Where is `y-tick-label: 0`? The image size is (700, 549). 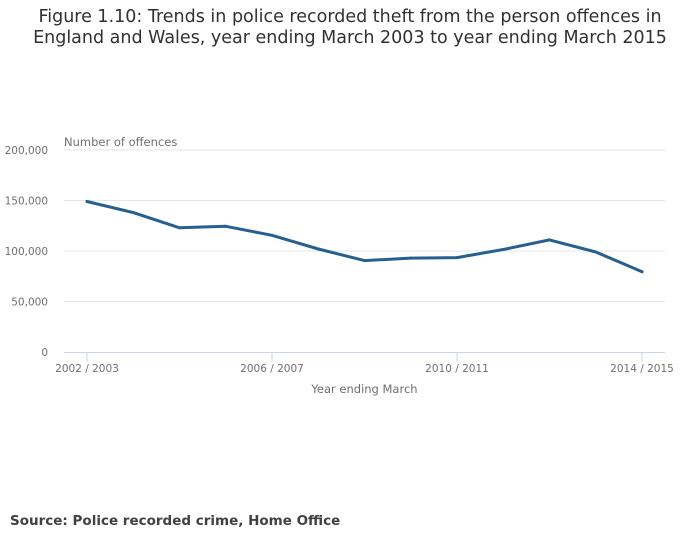
y-tick-label: 0 is located at coordinates (44, 353).